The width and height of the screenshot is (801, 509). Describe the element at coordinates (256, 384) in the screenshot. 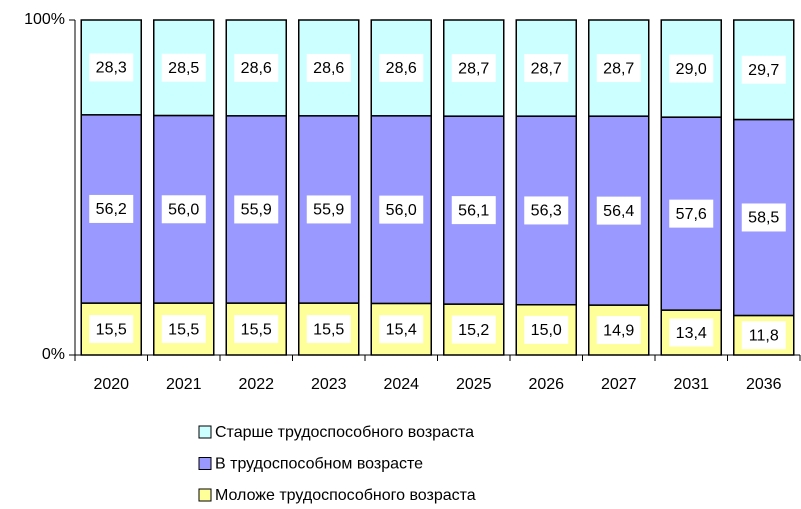

I see `x-tick-label: 2022` at that location.